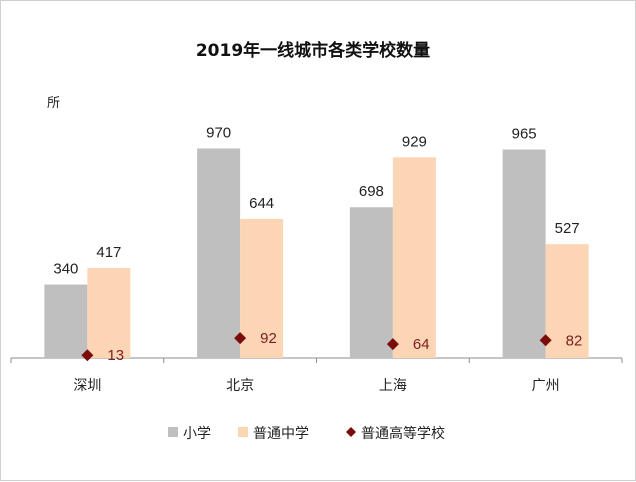 This screenshot has width=636, height=482. Describe the element at coordinates (371, 191) in the screenshot. I see `bar-value-label: 698` at that location.